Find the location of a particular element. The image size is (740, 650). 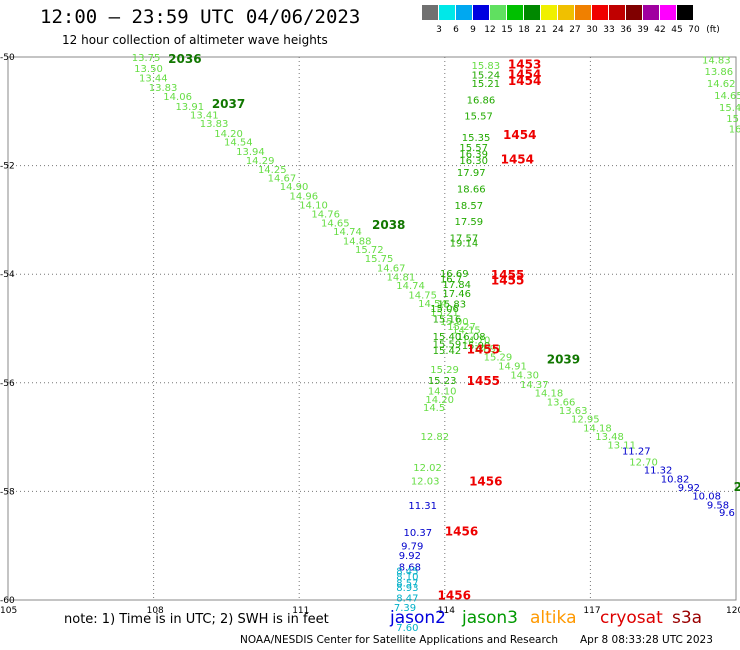

legend-label: 15 is located at coordinates (507, 30).